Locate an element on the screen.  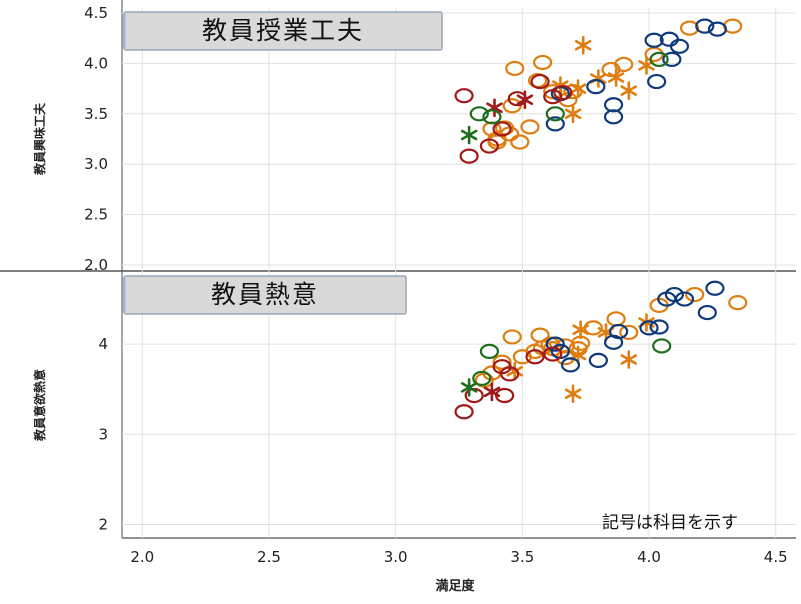
x-tick-label: 4.5 is located at coordinates (776, 557).